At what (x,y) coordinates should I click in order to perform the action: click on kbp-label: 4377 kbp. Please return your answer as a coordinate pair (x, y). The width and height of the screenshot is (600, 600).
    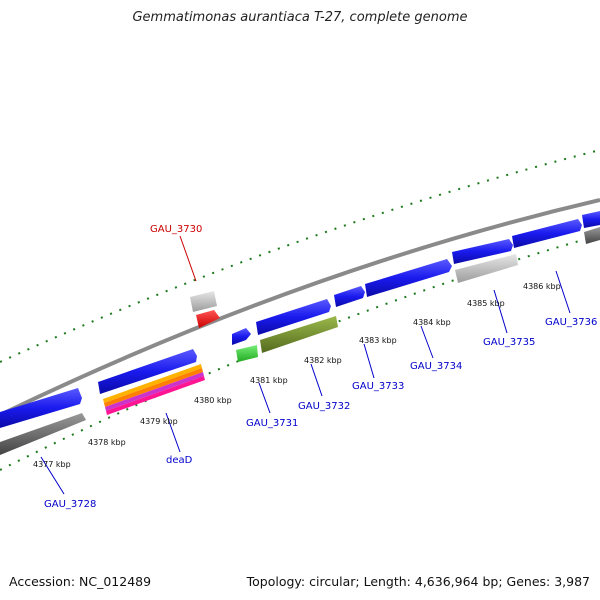
    Looking at the image, I should click on (52, 464).